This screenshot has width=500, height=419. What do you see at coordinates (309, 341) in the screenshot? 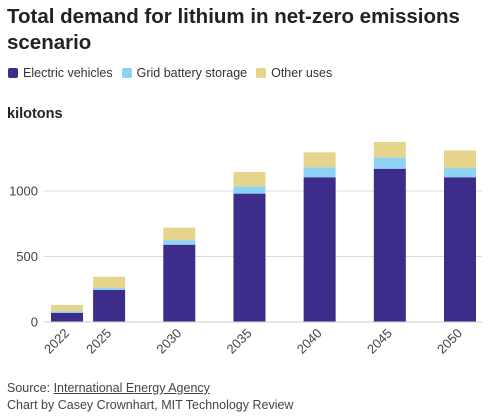
I see `x-tick-label-2040: 2040` at bounding box center [309, 341].